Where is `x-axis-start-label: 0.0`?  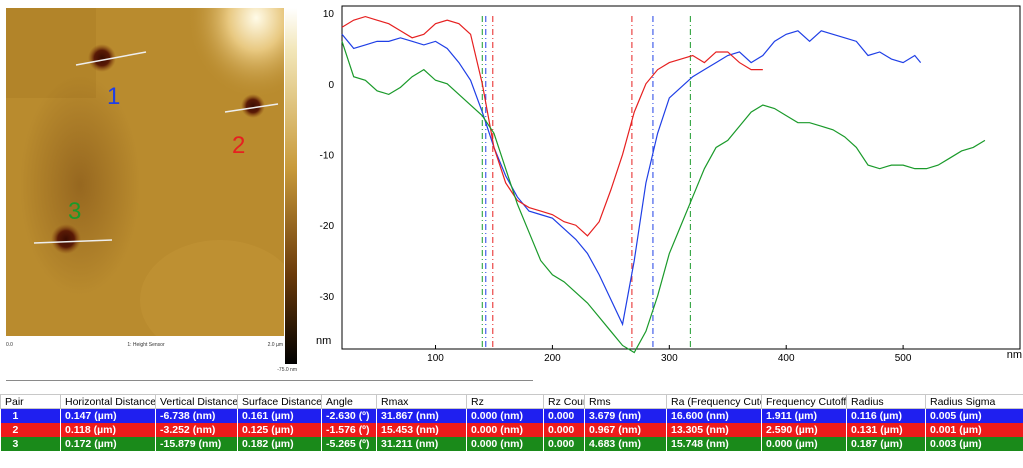 x-axis-start-label: 0.0 is located at coordinates (9, 345).